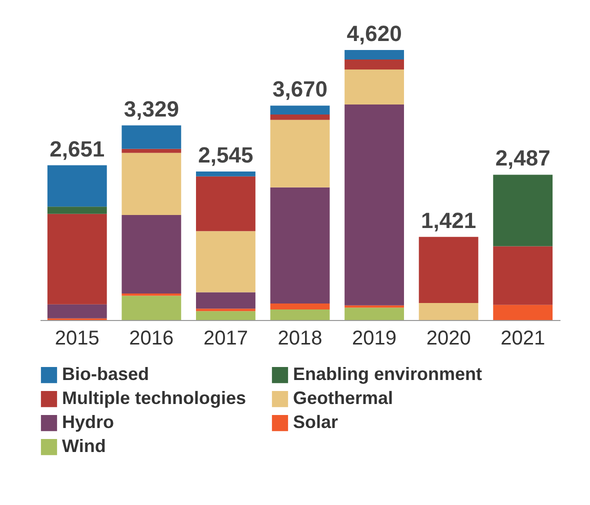 The width and height of the screenshot is (590, 505). What do you see at coordinates (77, 149) in the screenshot?
I see `annotation: 2,651` at bounding box center [77, 149].